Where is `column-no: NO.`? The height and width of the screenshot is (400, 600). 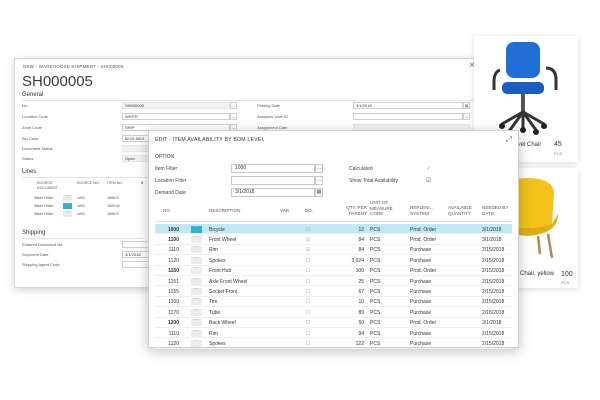 column-no: NO. is located at coordinates (167, 210).